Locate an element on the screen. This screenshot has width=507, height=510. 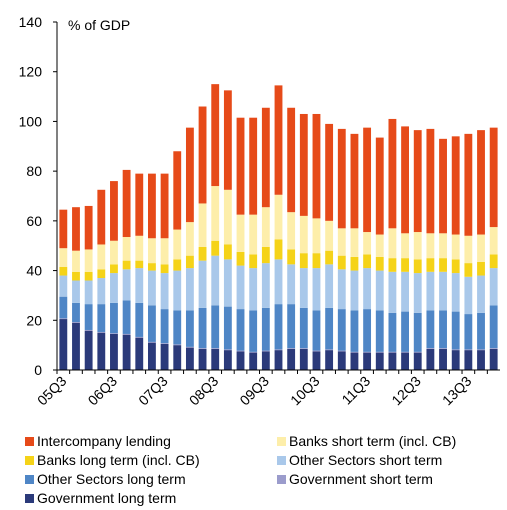
bar-segment-government-short-term-06q1 is located at coordinates (88, 330).